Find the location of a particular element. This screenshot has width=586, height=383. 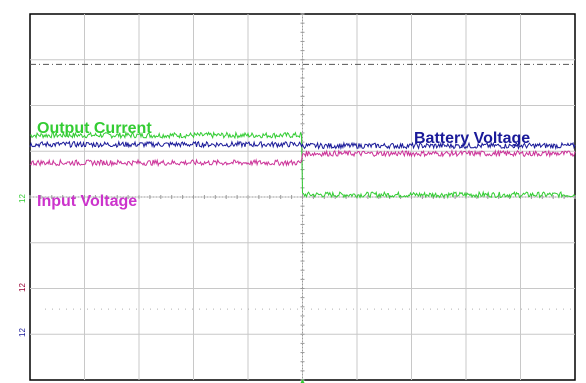

output-current-label: Output Current is located at coordinates (94, 128).